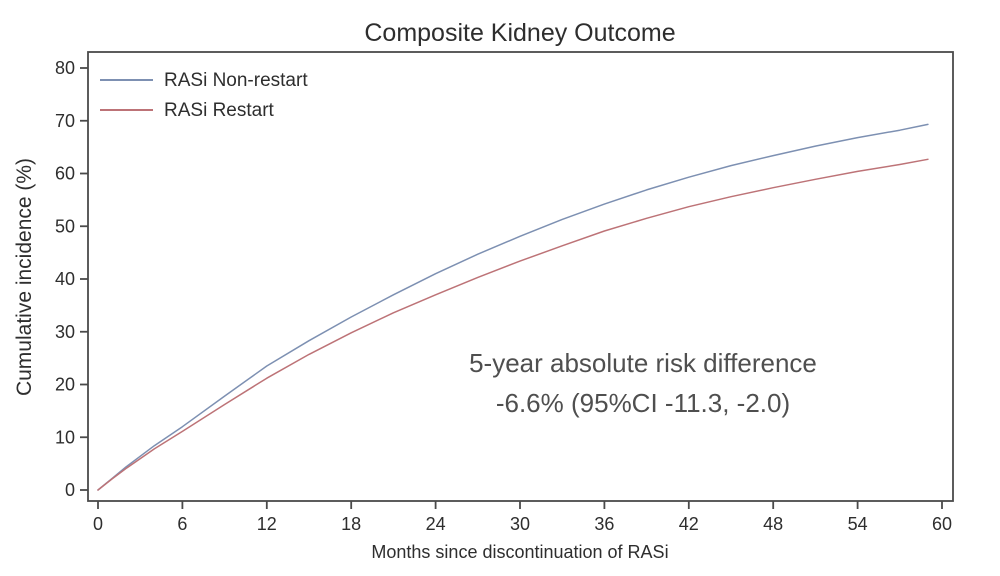  I want to click on x-axis-ticks: 0 6 12 18 24 30 36 42 48 54 60, so click(522, 517).